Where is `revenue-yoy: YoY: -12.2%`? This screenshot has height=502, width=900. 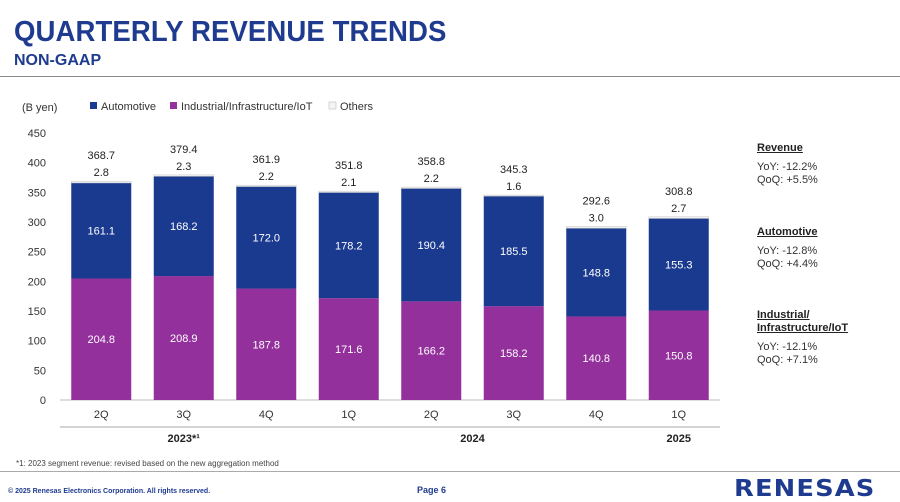 revenue-yoy: YoY: -12.2% is located at coordinates (787, 167).